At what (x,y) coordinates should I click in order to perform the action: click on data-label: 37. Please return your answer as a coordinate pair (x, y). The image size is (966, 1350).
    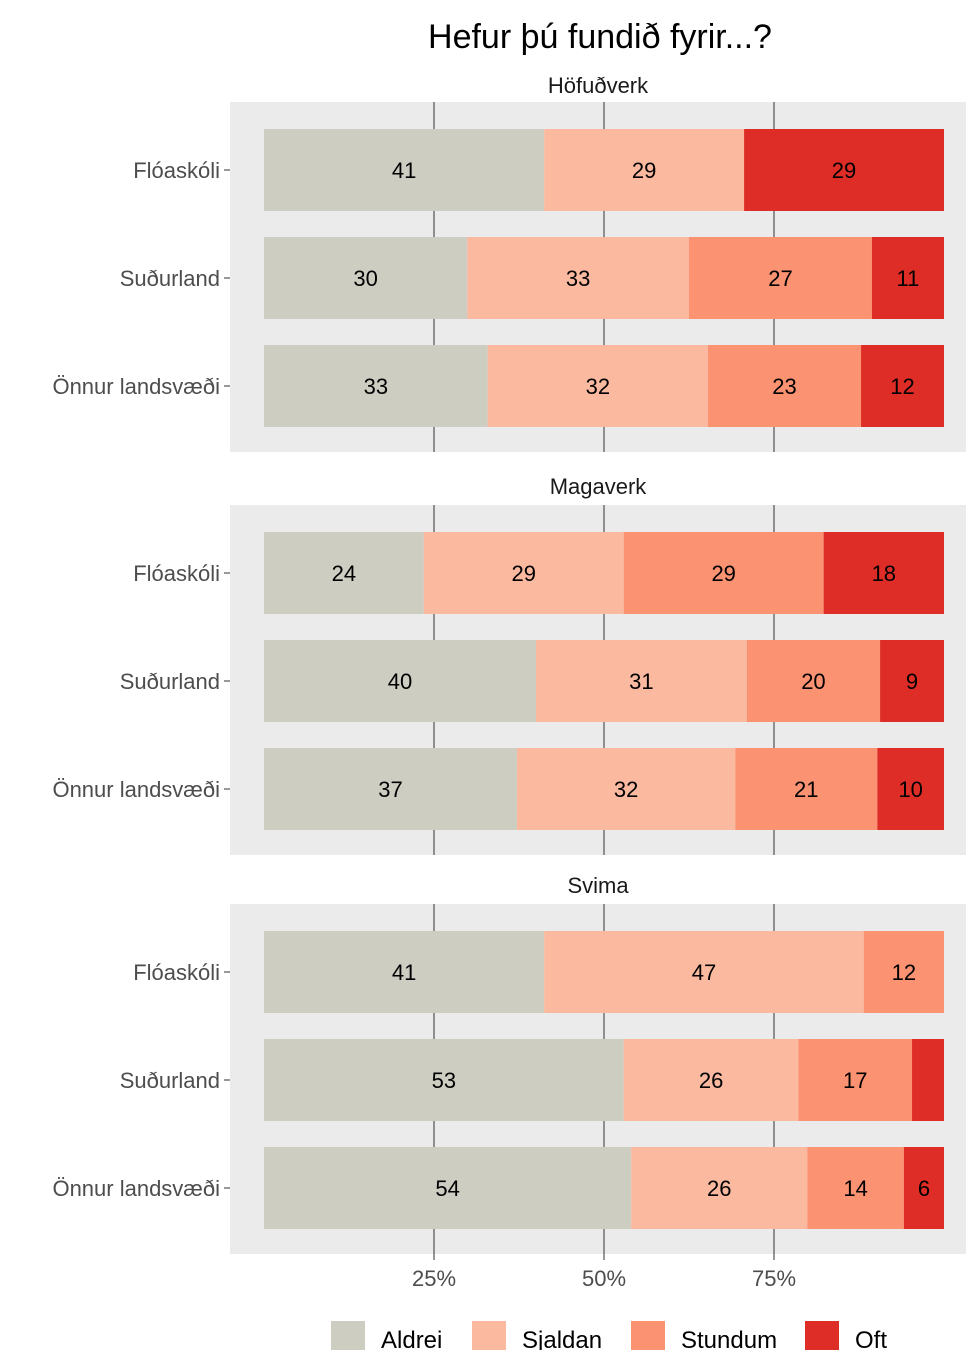
    Looking at the image, I should click on (390, 789).